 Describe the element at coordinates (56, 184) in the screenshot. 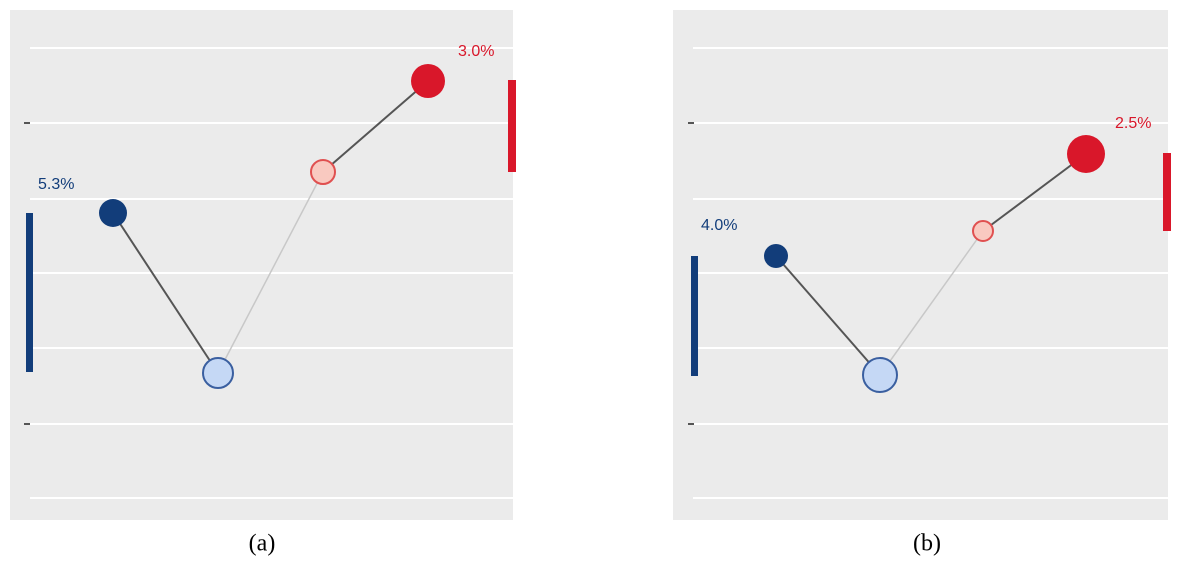

I see `left-label: 5.3%` at that location.